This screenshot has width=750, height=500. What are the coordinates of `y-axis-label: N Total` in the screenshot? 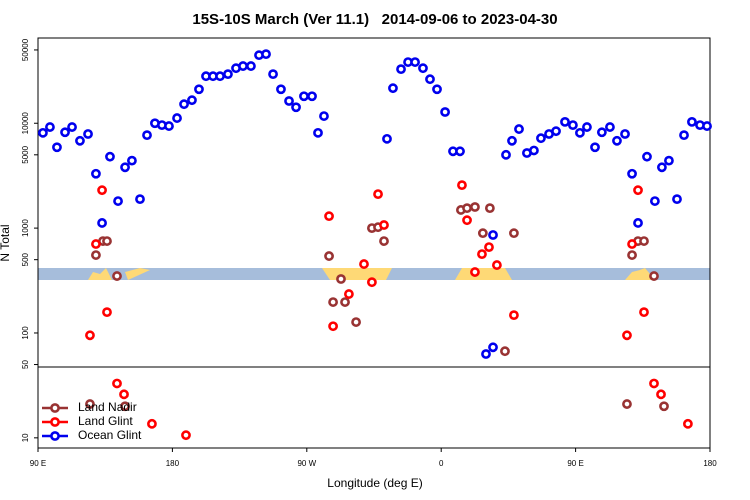 It's located at (6, 242).